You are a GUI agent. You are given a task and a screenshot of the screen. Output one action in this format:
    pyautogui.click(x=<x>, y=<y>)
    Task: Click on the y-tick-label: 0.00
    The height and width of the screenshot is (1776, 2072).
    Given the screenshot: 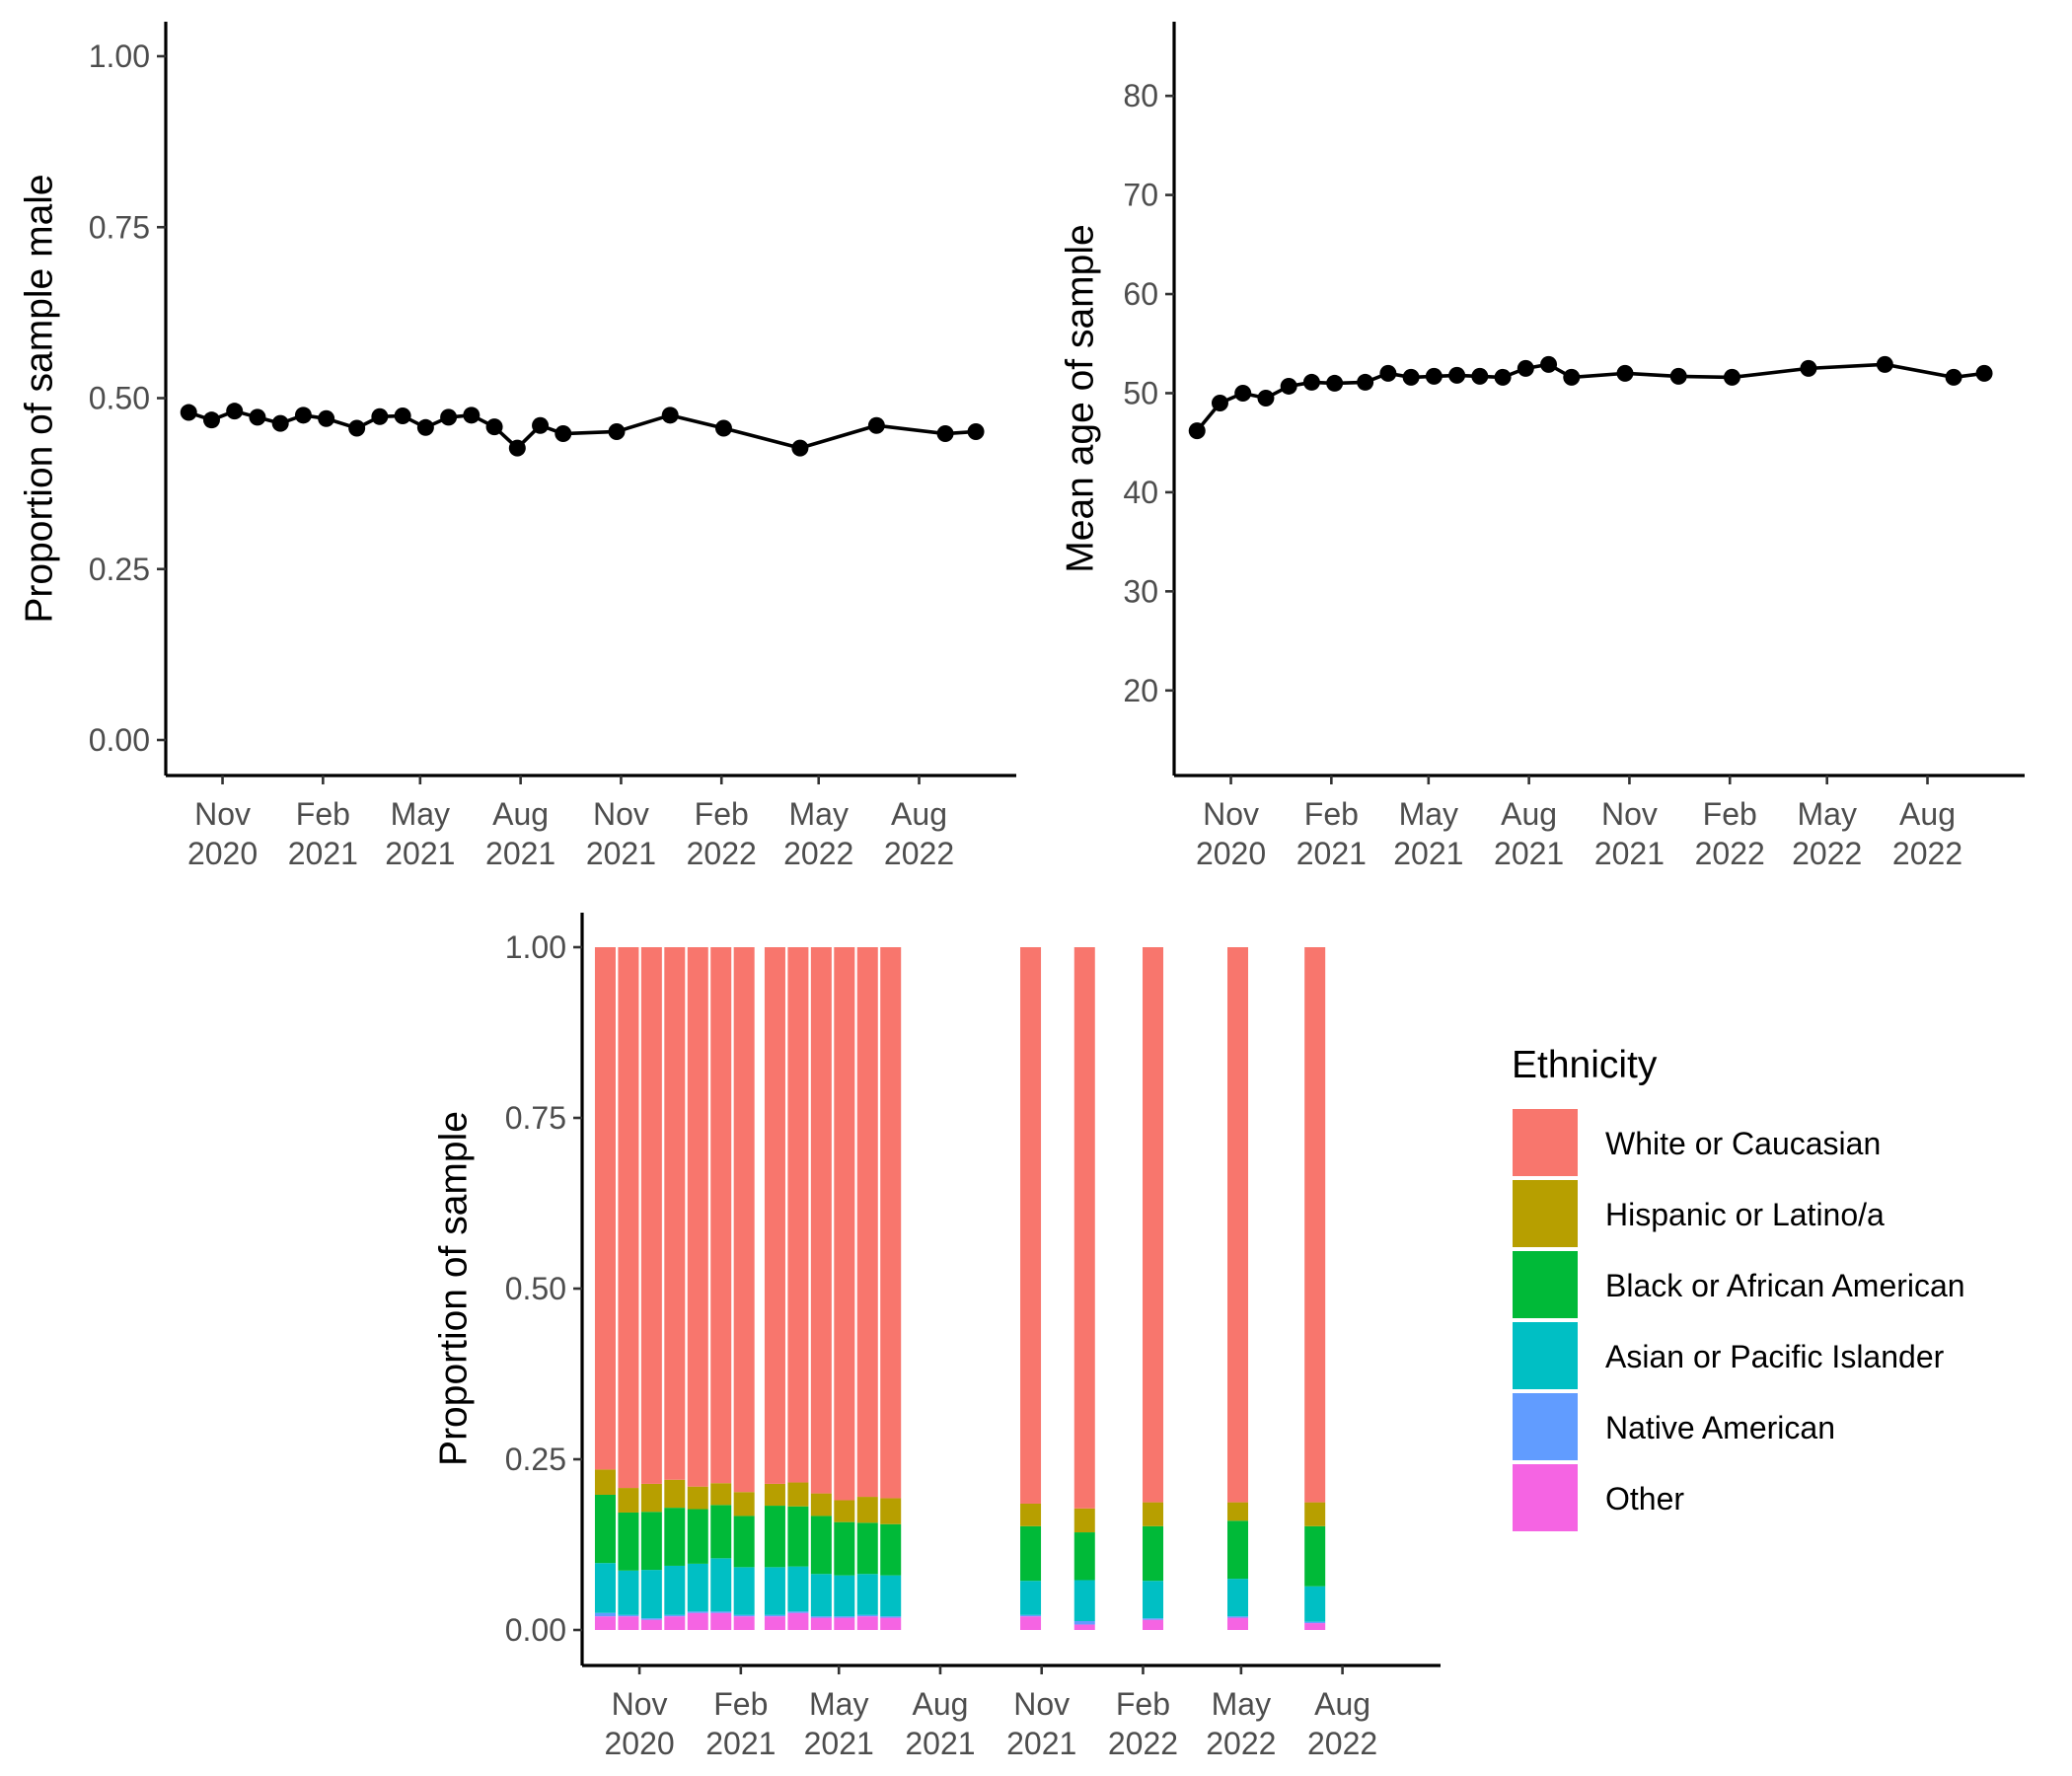 What is the action you would take?
    pyautogui.click(x=536, y=1630)
    